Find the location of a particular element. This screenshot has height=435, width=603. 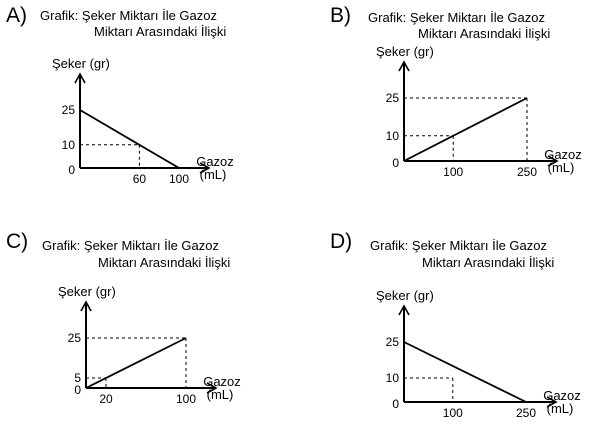

option-letter: B) is located at coordinates (340, 15).